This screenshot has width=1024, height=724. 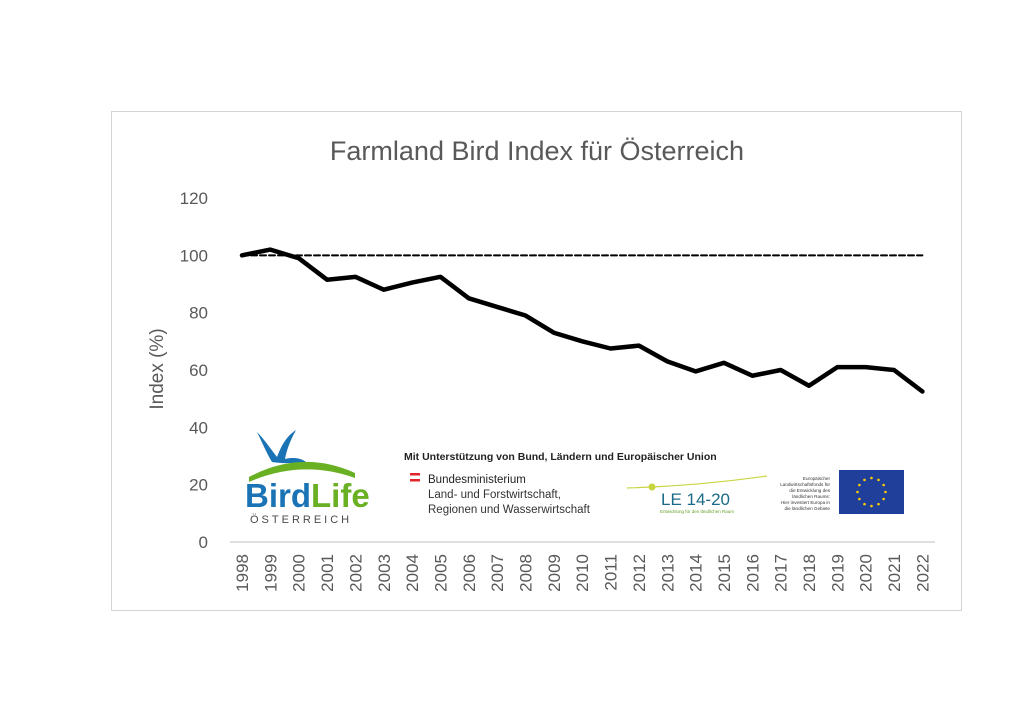 I want to click on green-arc-icon, so click(x=302, y=471).